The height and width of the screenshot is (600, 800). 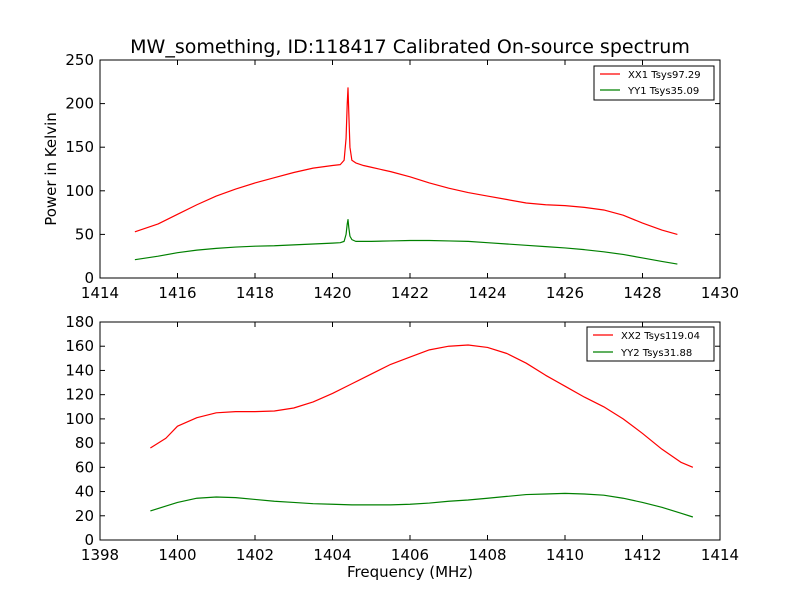 What do you see at coordinates (79, 419) in the screenshot?
I see `bottom-y-tick-label: 100` at bounding box center [79, 419].